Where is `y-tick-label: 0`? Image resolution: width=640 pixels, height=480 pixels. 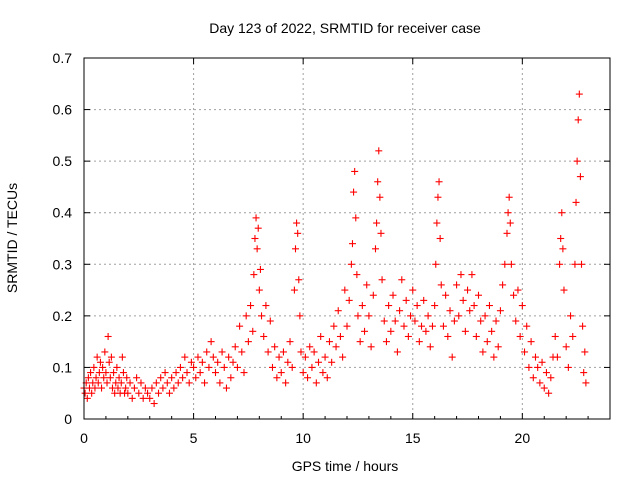 y-tick-label: 0 is located at coordinates (68, 419).